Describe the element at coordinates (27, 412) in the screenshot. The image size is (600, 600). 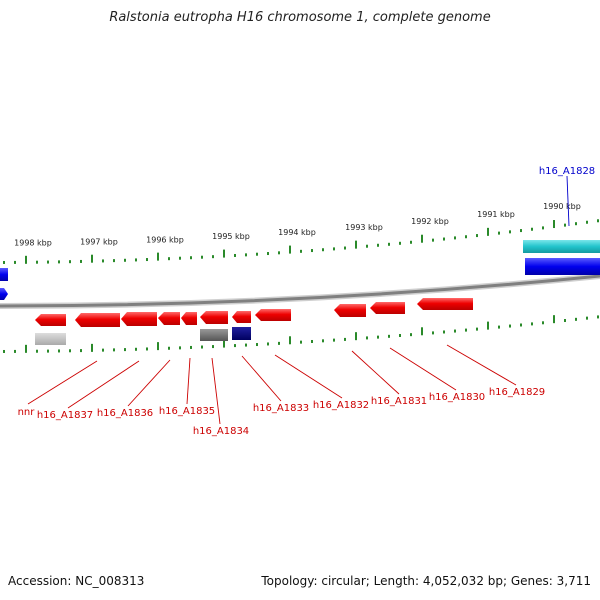
I see `label-nnr: nnr` at that location.